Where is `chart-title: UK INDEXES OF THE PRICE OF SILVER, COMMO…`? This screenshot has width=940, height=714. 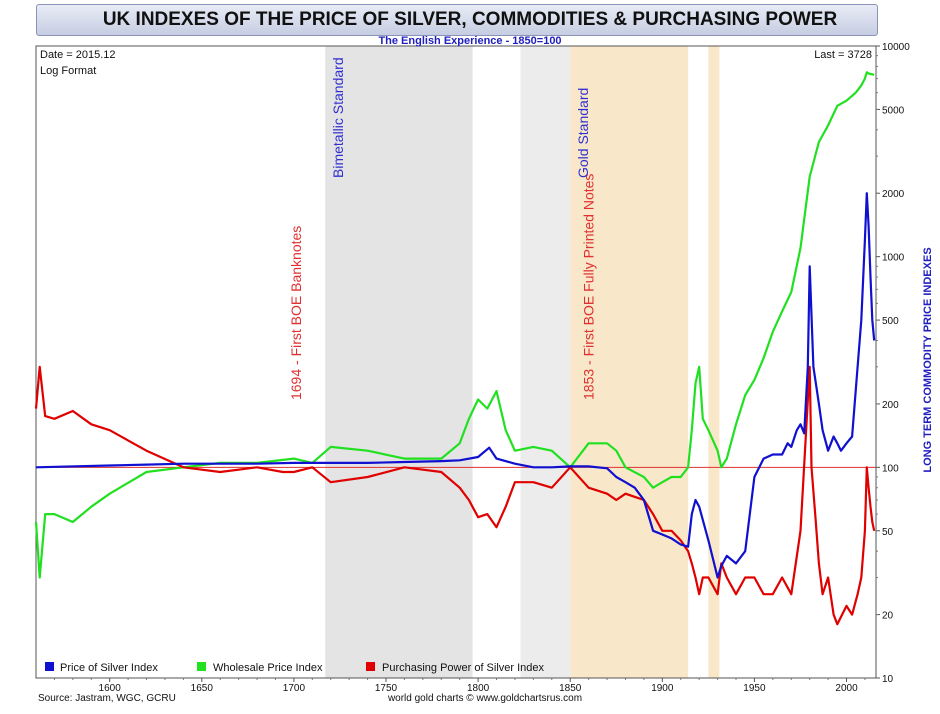 chart-title: UK INDEXES OF THE PRICE OF SILVER, COMMO… is located at coordinates (470, 19).